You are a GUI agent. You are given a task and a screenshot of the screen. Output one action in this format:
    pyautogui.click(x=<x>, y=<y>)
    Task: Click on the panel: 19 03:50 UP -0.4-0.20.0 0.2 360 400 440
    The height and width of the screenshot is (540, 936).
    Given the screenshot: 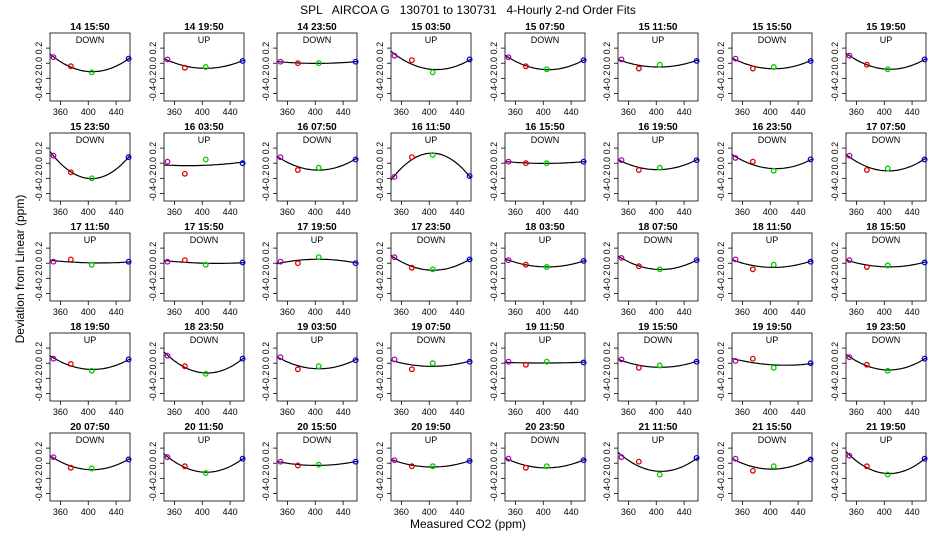 What is the action you would take?
    pyautogui.click(x=310, y=369)
    